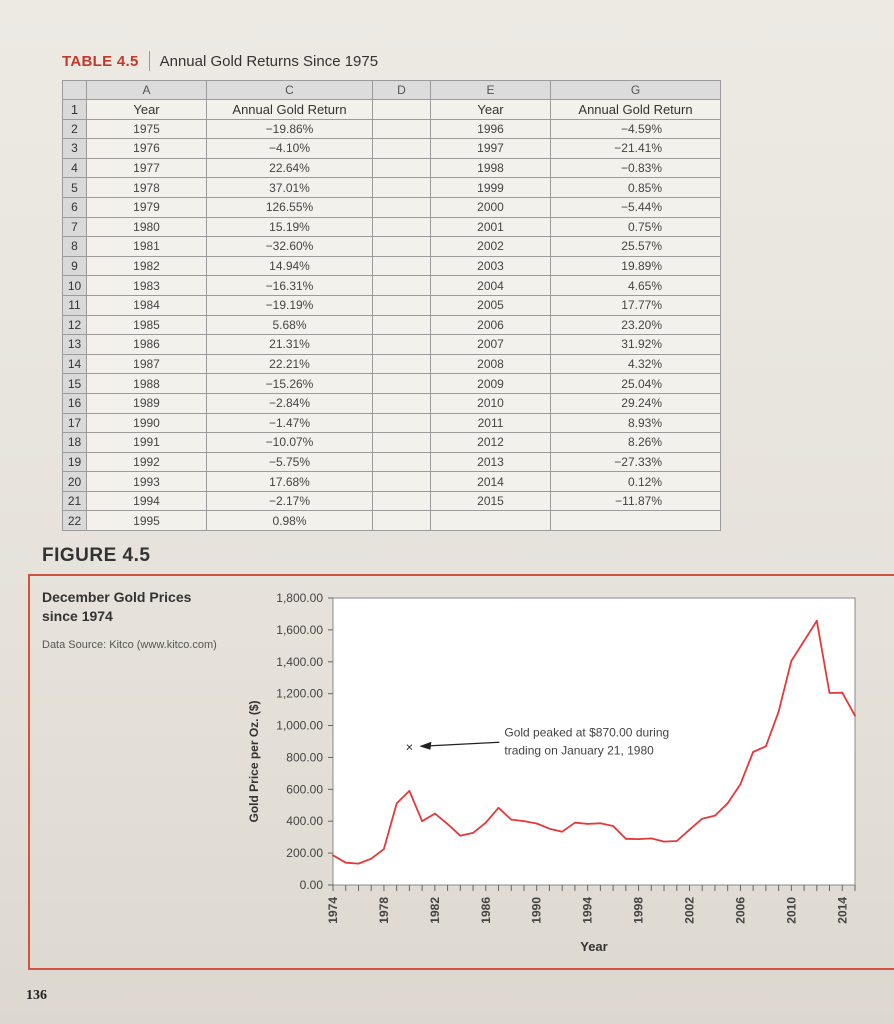  I want to click on column-header-a: A, so click(146, 90).